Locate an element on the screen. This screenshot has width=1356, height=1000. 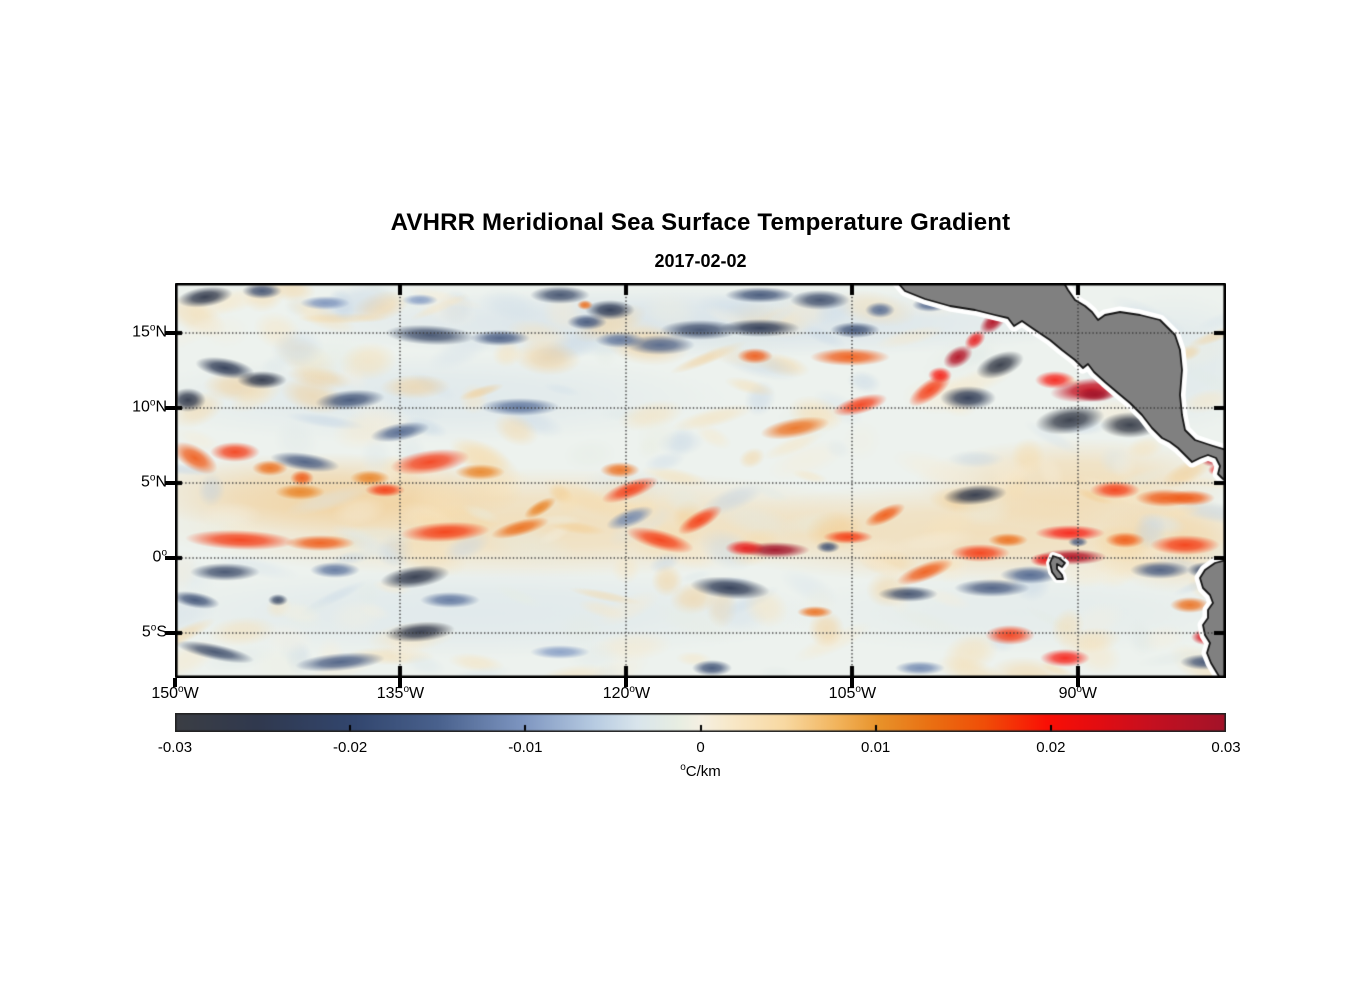
colorbar-tick-label: 0.02 is located at coordinates (1051, 747).